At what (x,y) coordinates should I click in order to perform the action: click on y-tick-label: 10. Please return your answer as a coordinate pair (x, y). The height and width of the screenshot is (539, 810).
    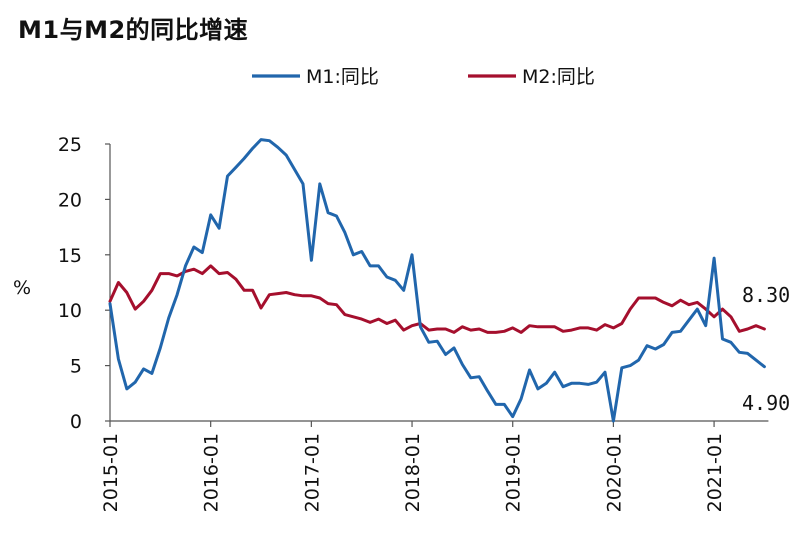
    Looking at the image, I should click on (70, 311).